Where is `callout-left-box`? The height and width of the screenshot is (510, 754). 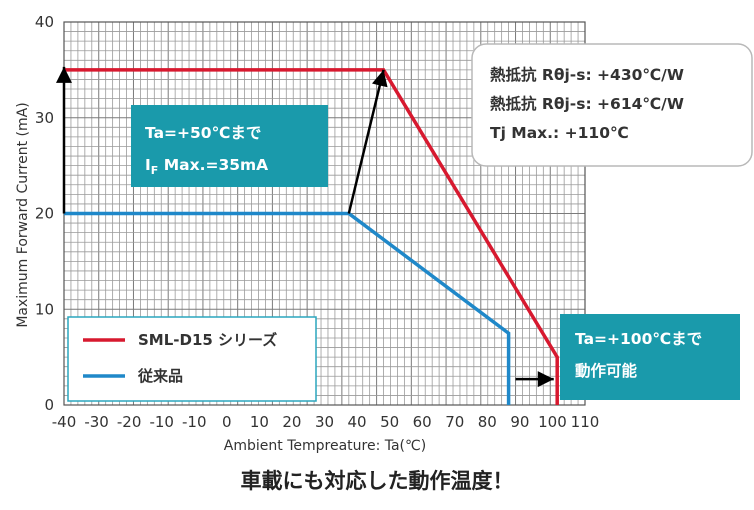
callout-left-box is located at coordinates (229, 146).